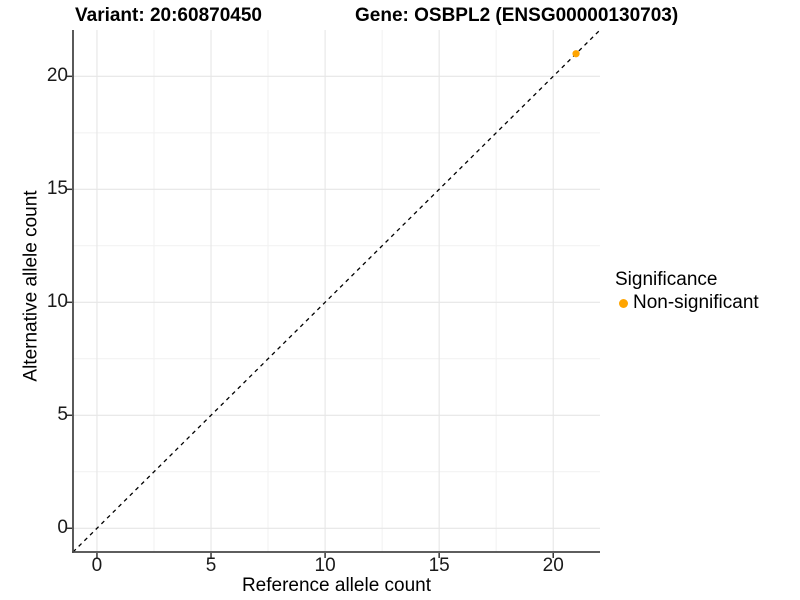 The width and height of the screenshot is (800, 600). What do you see at coordinates (576, 54) in the screenshot?
I see `data-point` at bounding box center [576, 54].